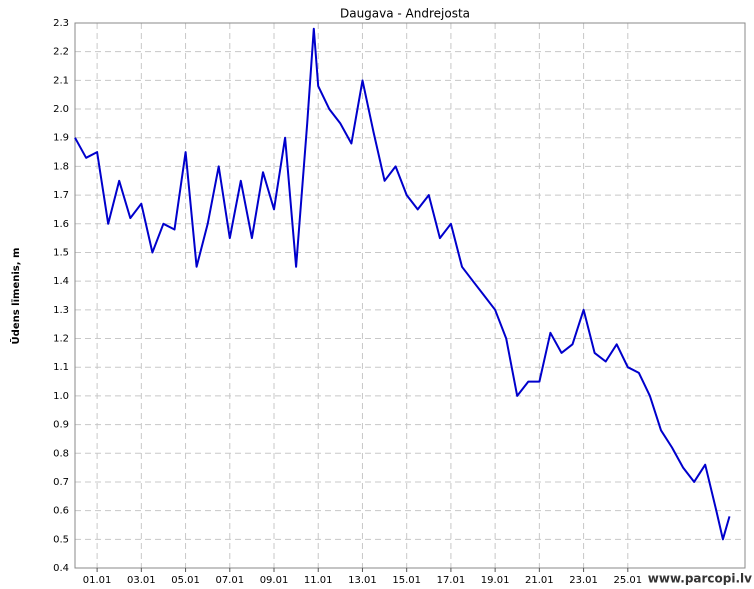  What do you see at coordinates (229, 580) in the screenshot?
I see `x-tick-label: 07.01` at bounding box center [229, 580].